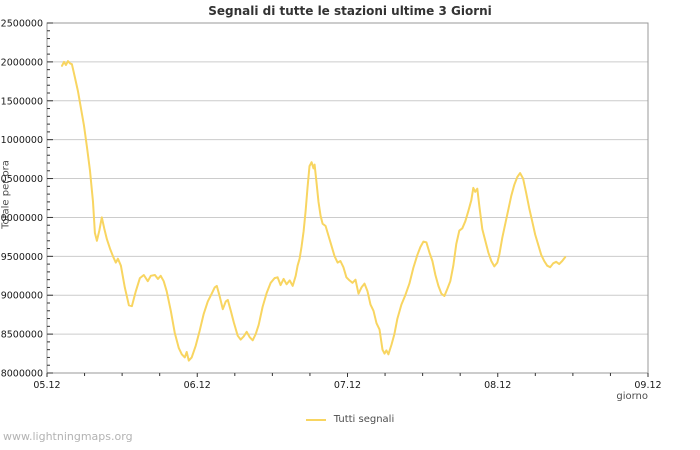 The width and height of the screenshot is (700, 450). What do you see at coordinates (497, 385) in the screenshot?
I see `x-tick-label: 08.12` at bounding box center [497, 385].